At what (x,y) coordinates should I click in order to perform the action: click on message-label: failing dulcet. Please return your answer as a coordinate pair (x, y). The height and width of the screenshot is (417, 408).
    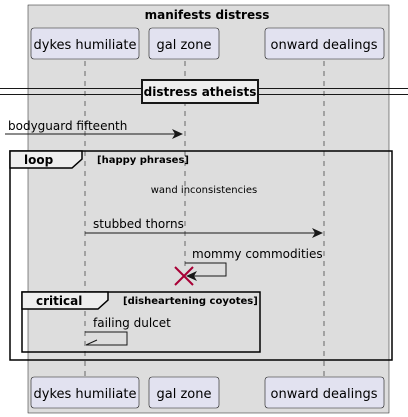
    Looking at the image, I should click on (132, 323).